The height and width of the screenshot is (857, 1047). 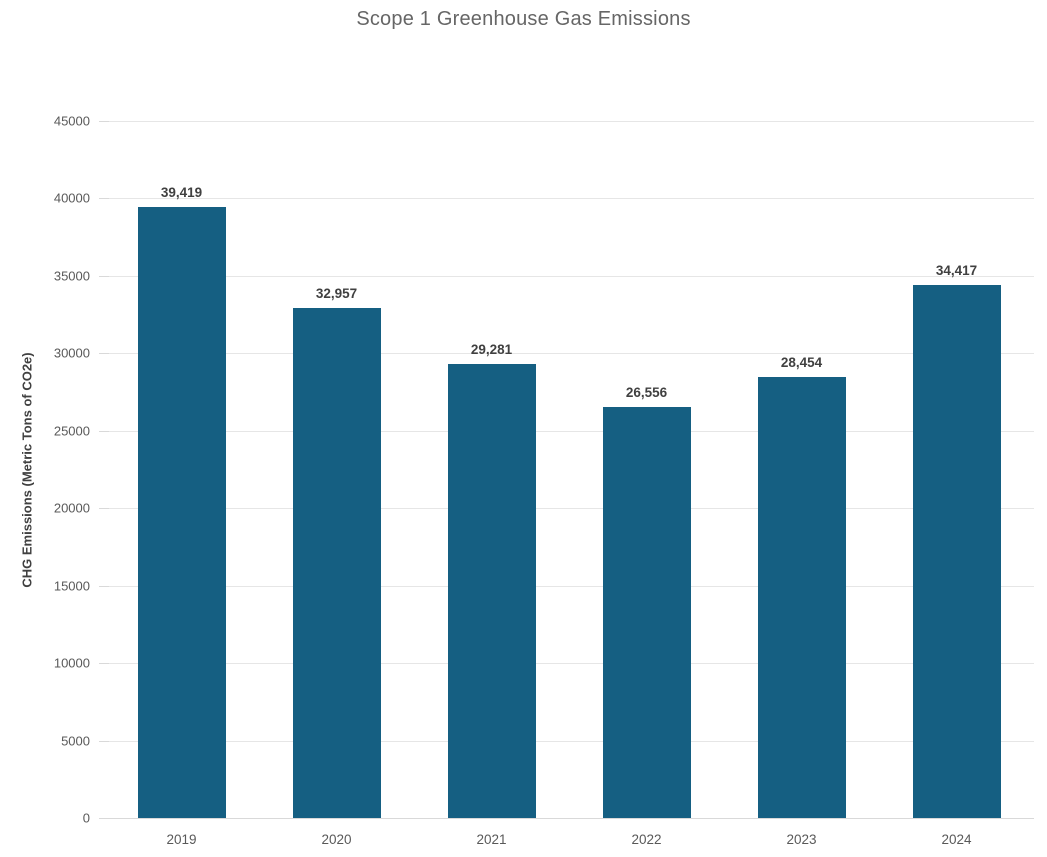 I want to click on x-axis-tick-labels: 2019 2020 2021 2022 2023 2024, so click(x=569, y=838).